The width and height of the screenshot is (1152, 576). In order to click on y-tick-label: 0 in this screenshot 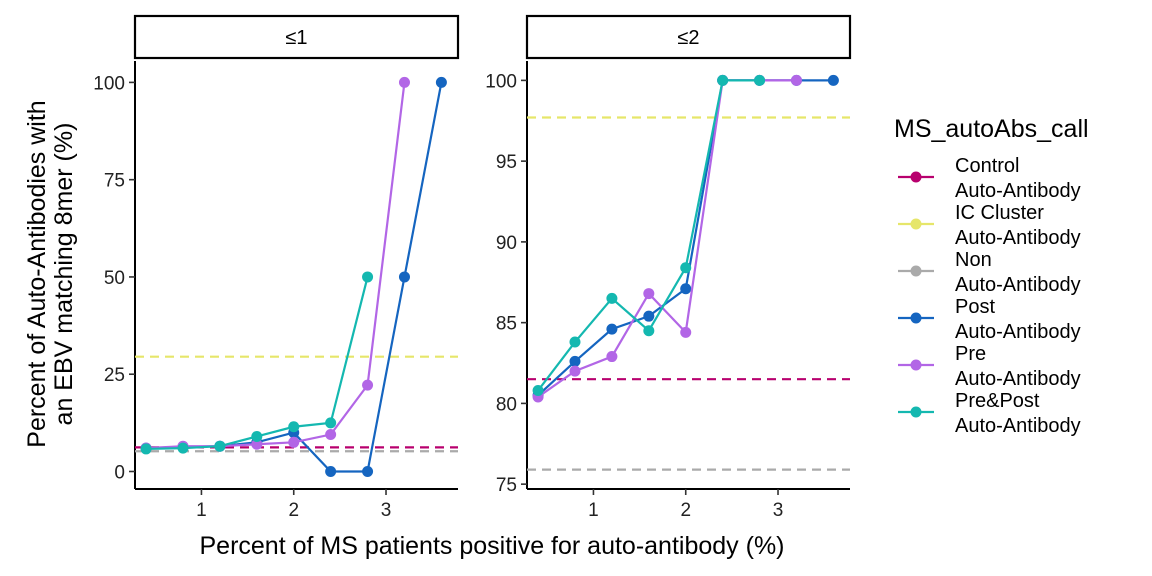, I will do `click(119, 472)`.